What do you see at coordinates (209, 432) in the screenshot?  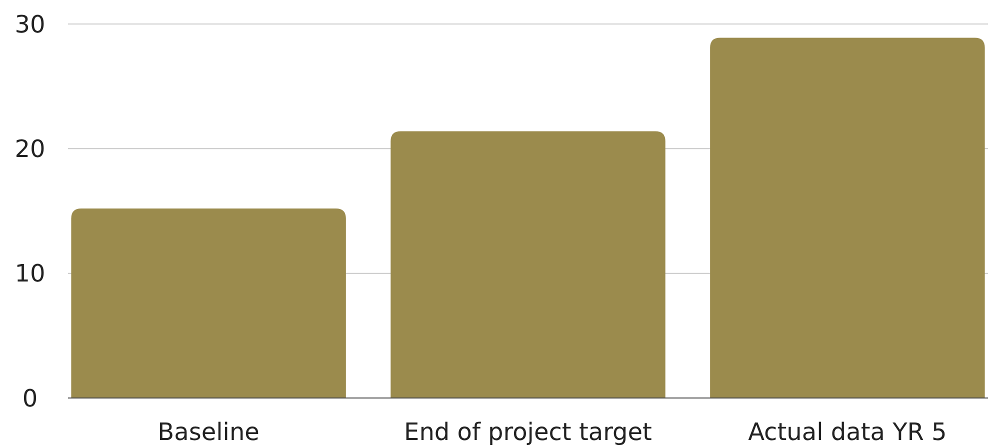 I see `x-tick-label: Baseline` at bounding box center [209, 432].